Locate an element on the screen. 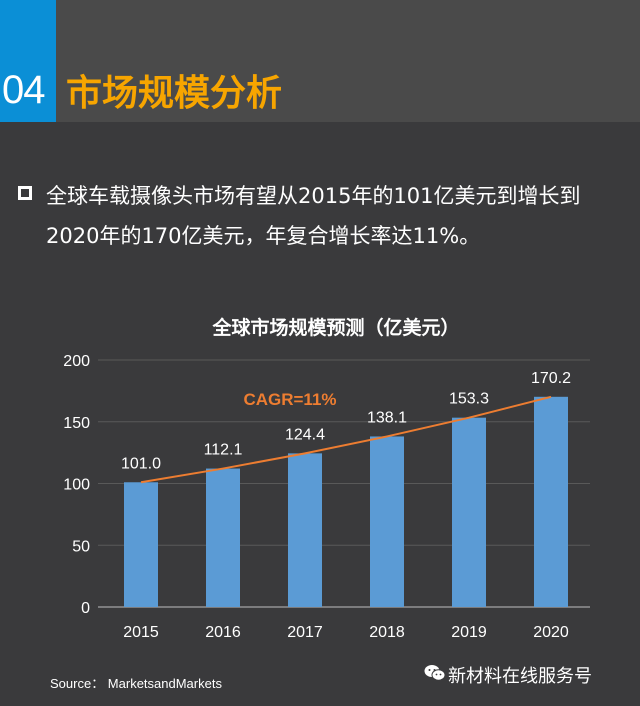 The height and width of the screenshot is (706, 640). y-tick-label: 200 is located at coordinates (76, 361).